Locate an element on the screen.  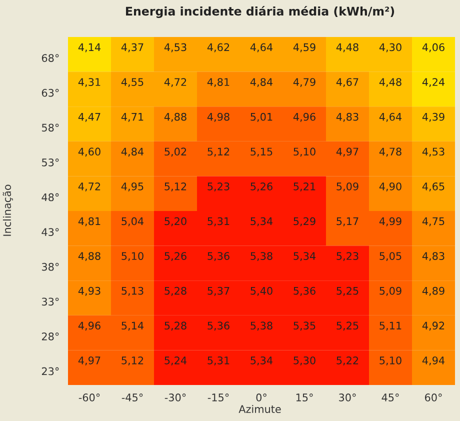
y-tick-label: 43° is located at coordinates (50, 232).